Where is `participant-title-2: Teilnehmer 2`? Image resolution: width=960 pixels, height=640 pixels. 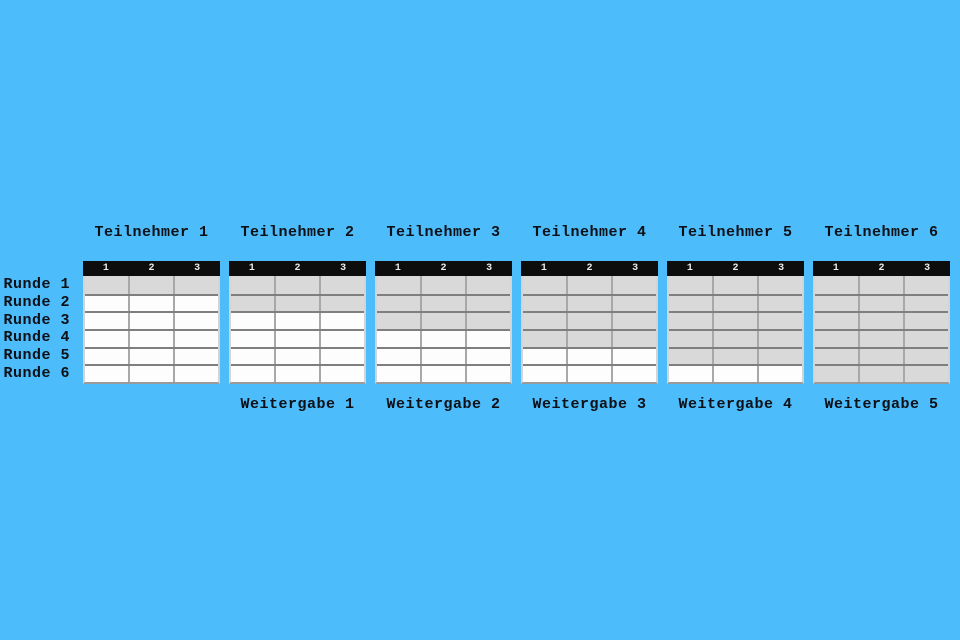 participant-title-2: Teilnehmer 2 is located at coordinates (297, 232).